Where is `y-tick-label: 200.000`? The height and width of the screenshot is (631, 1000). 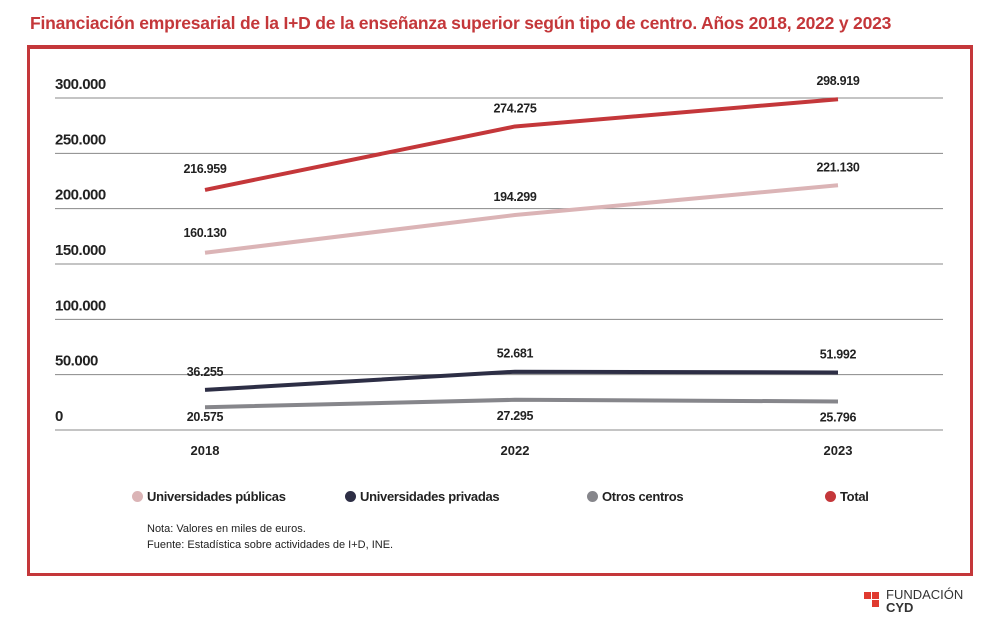 y-tick-label: 200.000 is located at coordinates (80, 195).